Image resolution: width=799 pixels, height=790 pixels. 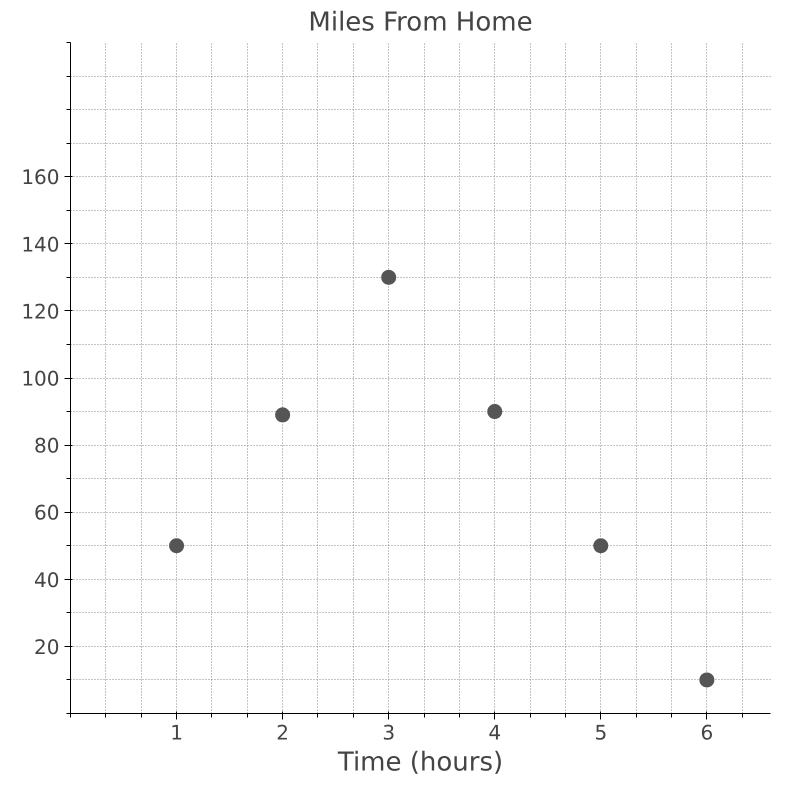 I want to click on x-tick-label: 3, so click(x=389, y=732).